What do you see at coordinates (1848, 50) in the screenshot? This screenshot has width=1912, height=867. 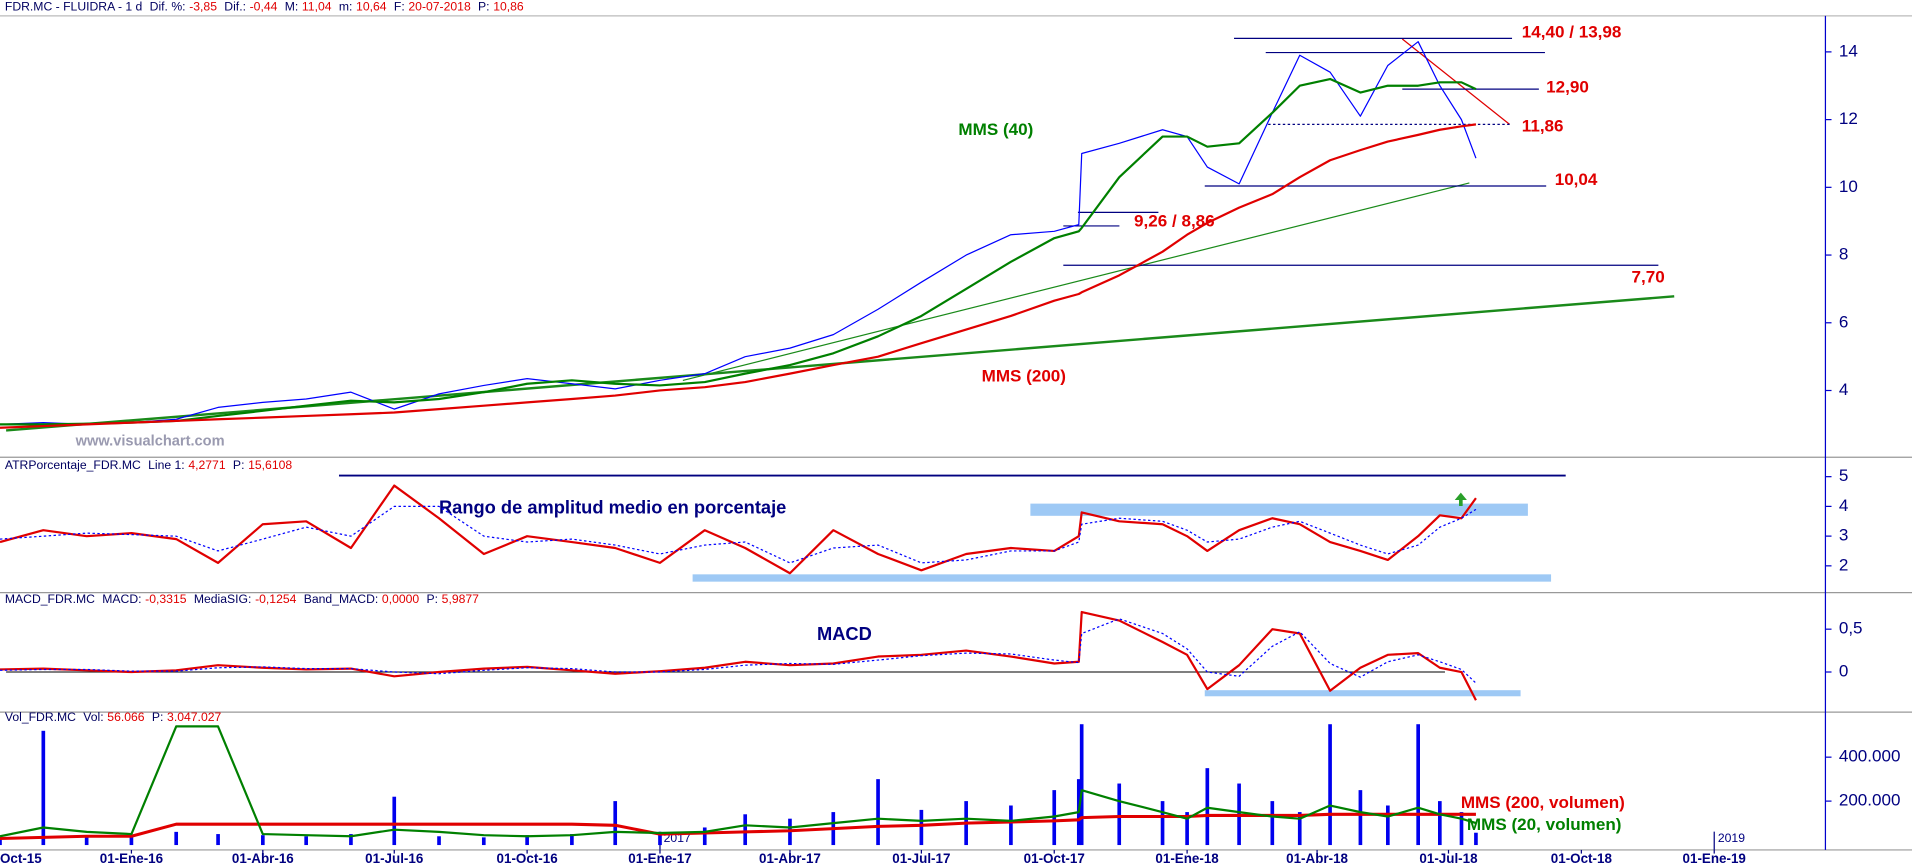 I see `y-tick-label: 14` at bounding box center [1848, 50].